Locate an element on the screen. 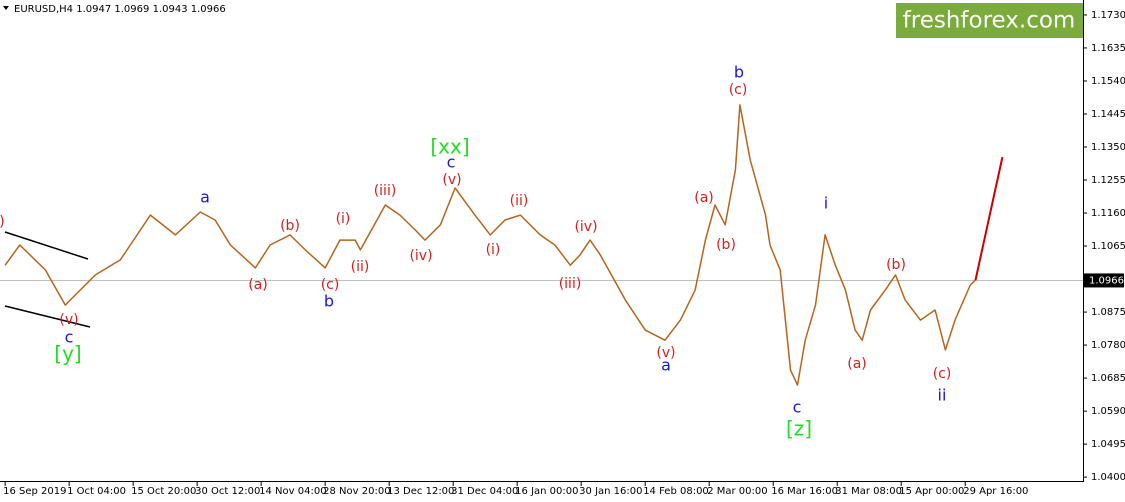 The image size is (1125, 502). chart-header: EURUSD,H4 1.0947 1.0969 1.0943 1.0966 is located at coordinates (120, 9).